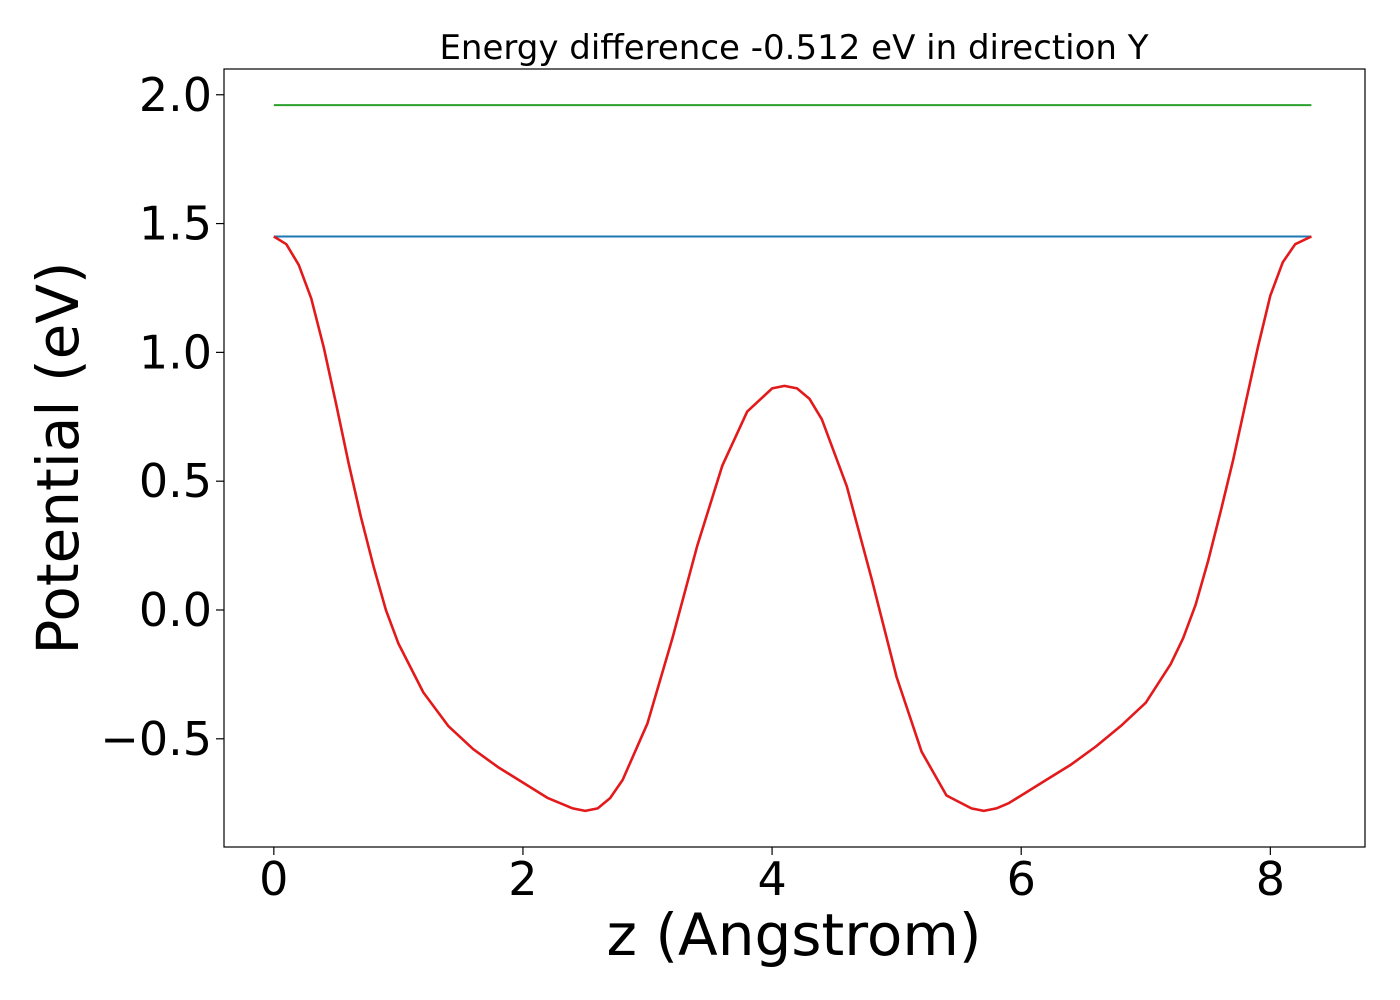 The image size is (1400, 1000). Describe the element at coordinates (175, 481) in the screenshot. I see `y-tick-label: 0.5` at that location.